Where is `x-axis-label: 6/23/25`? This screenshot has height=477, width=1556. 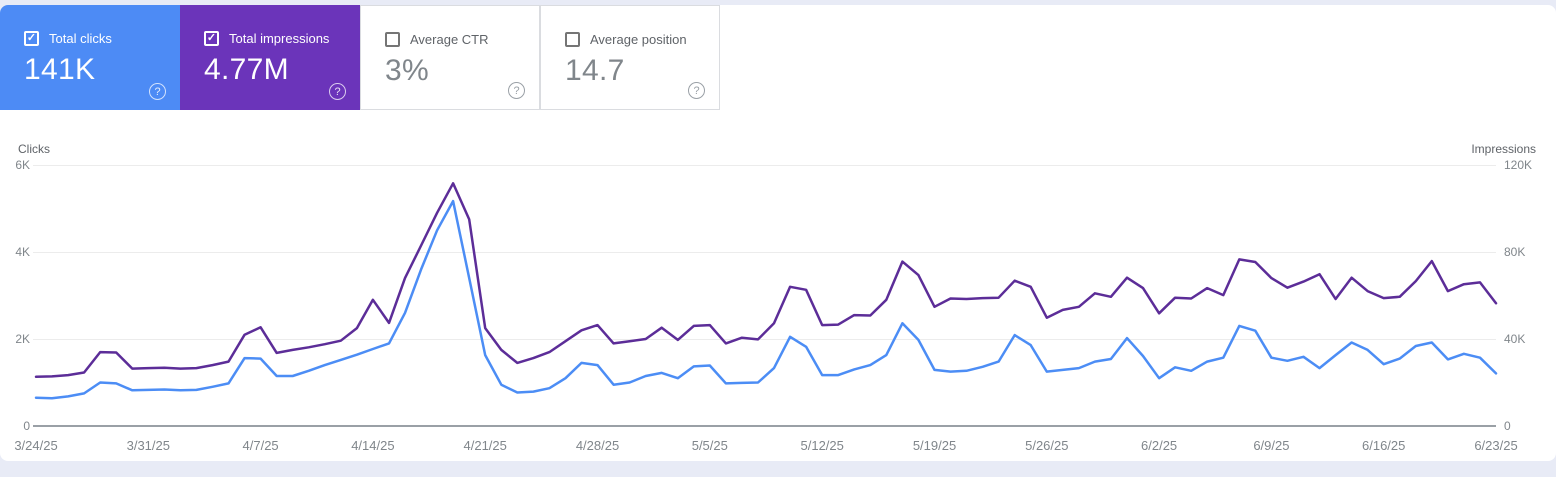
x-axis-label: 6/23/25 is located at coordinates (1496, 445).